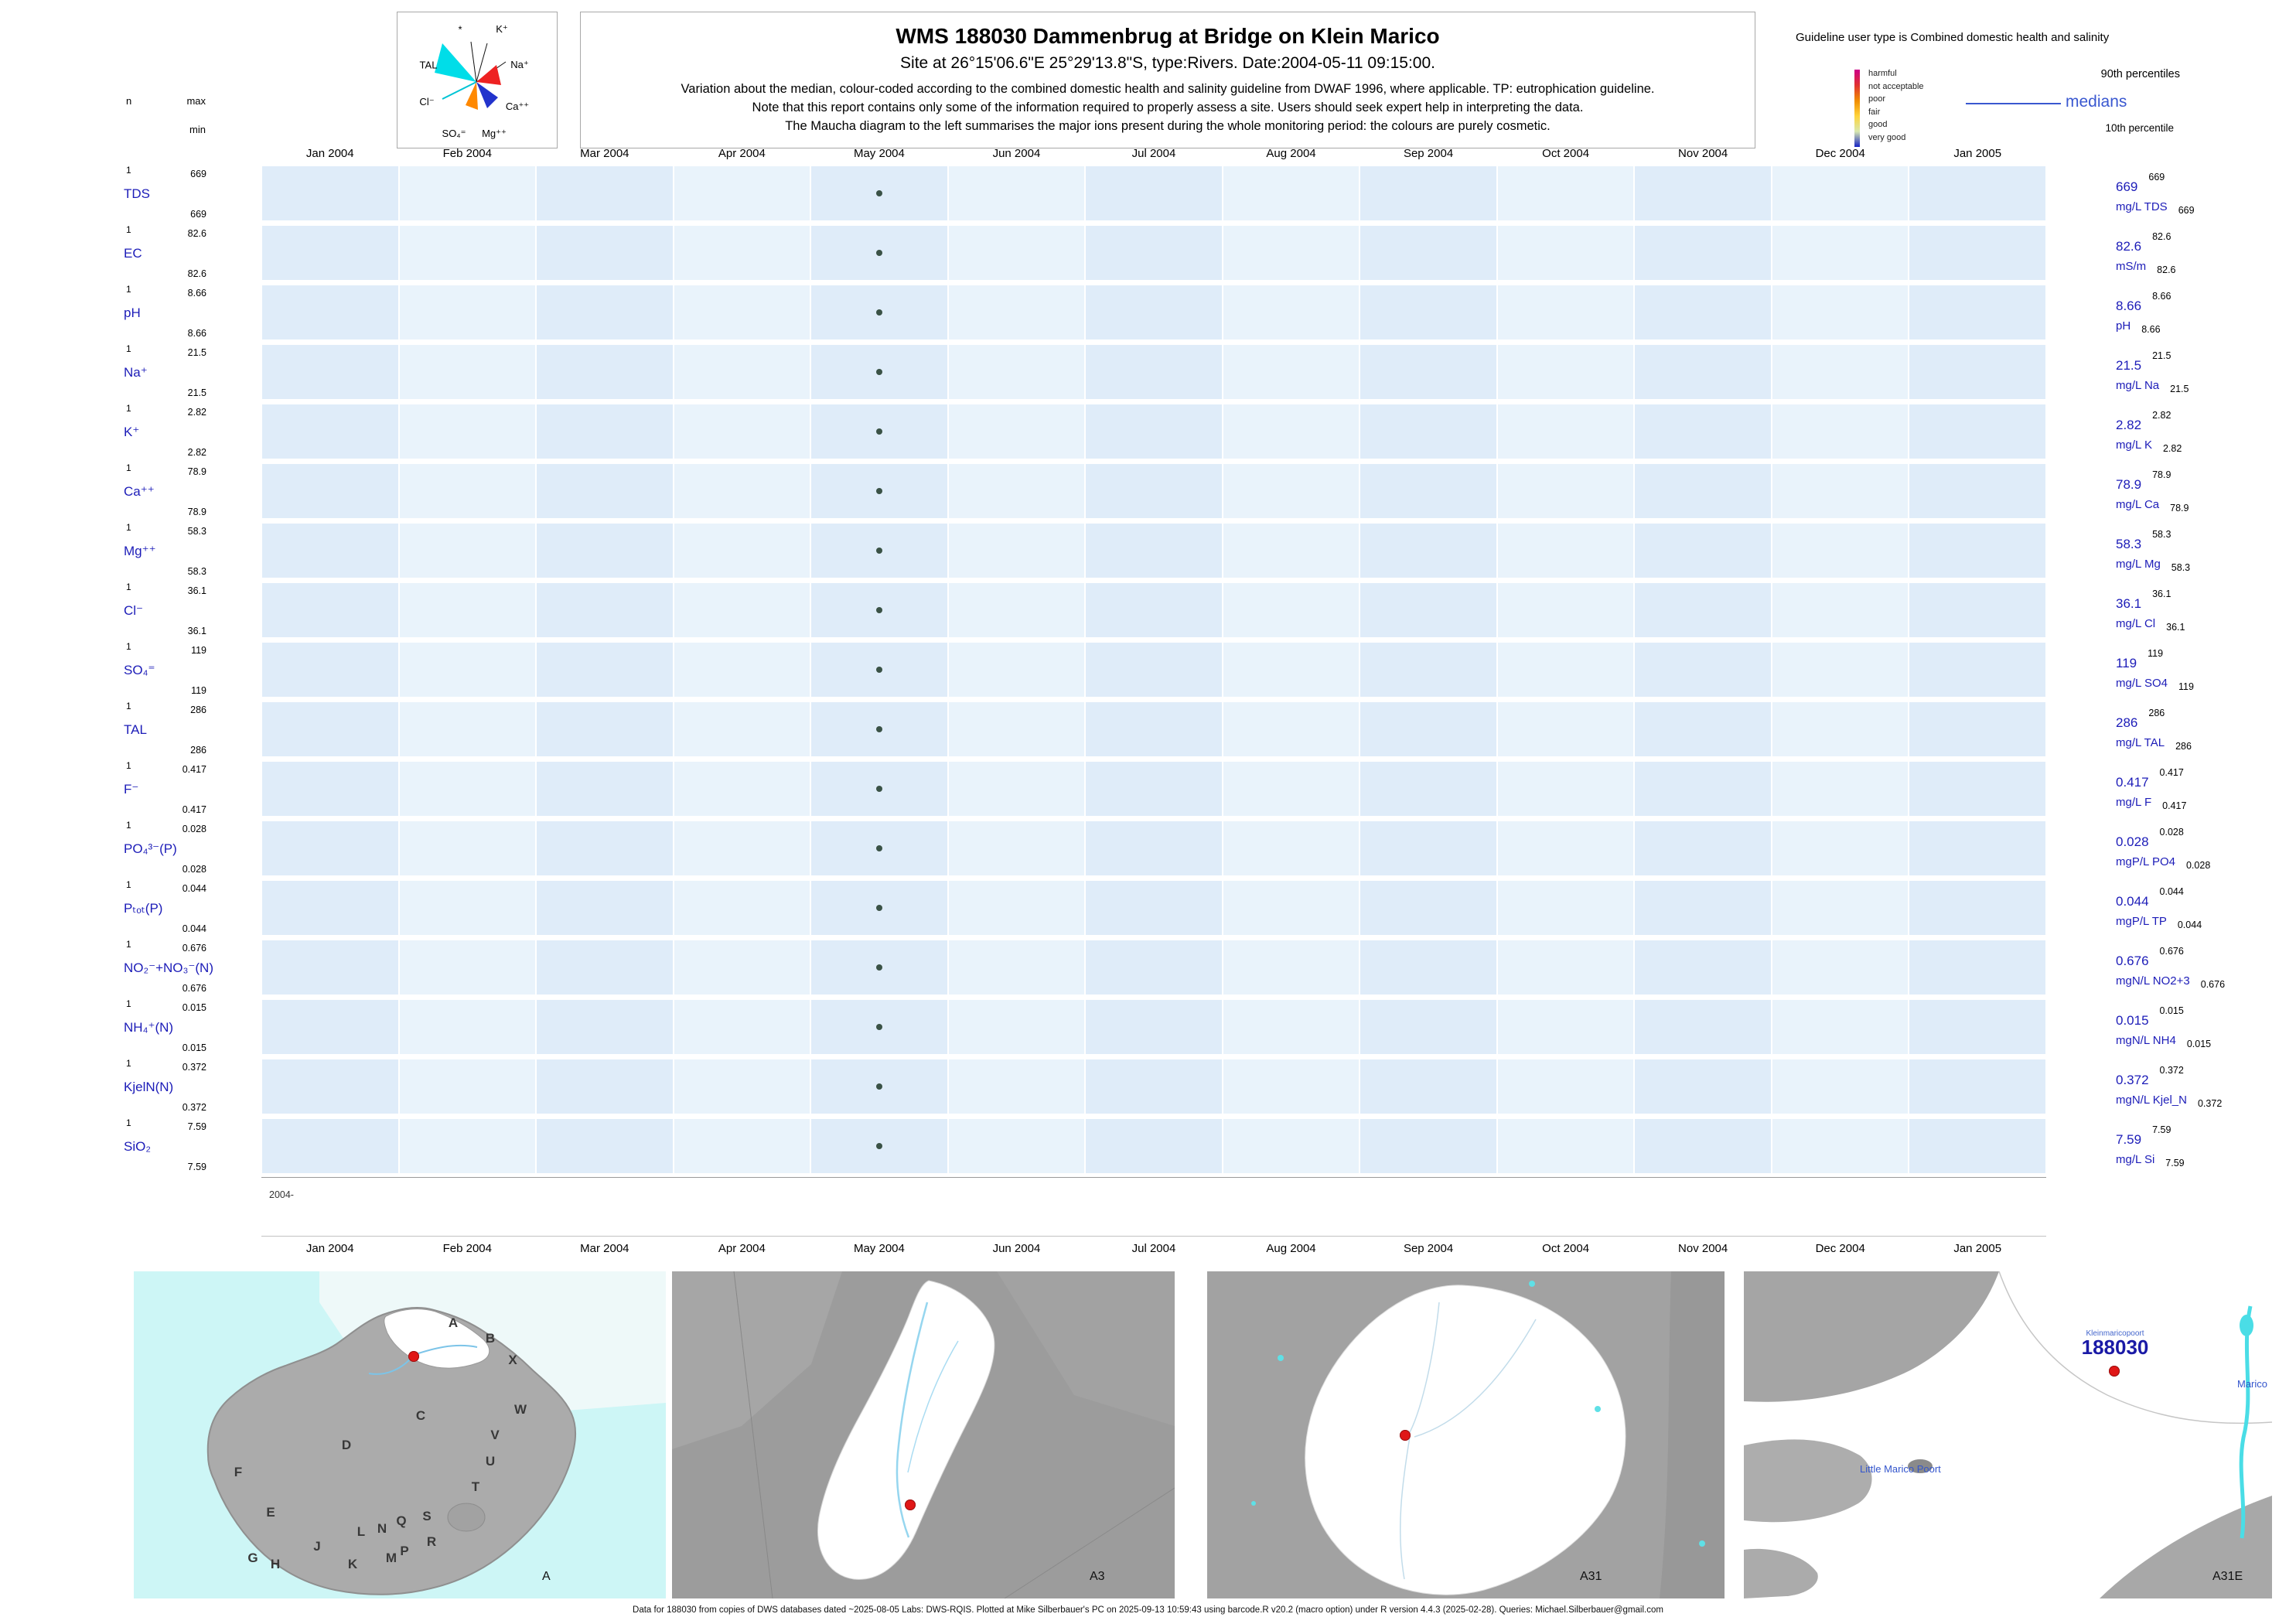 Image resolution: width=2296 pixels, height=1624 pixels. What do you see at coordinates (149, 1086) in the screenshot?
I see `parameter-name: KjelN(N)` at bounding box center [149, 1086].